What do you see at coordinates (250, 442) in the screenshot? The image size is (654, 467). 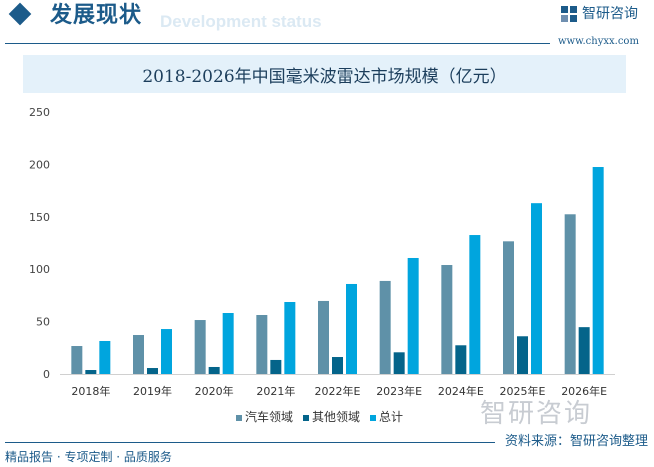 I see `footer-divider` at bounding box center [250, 442].